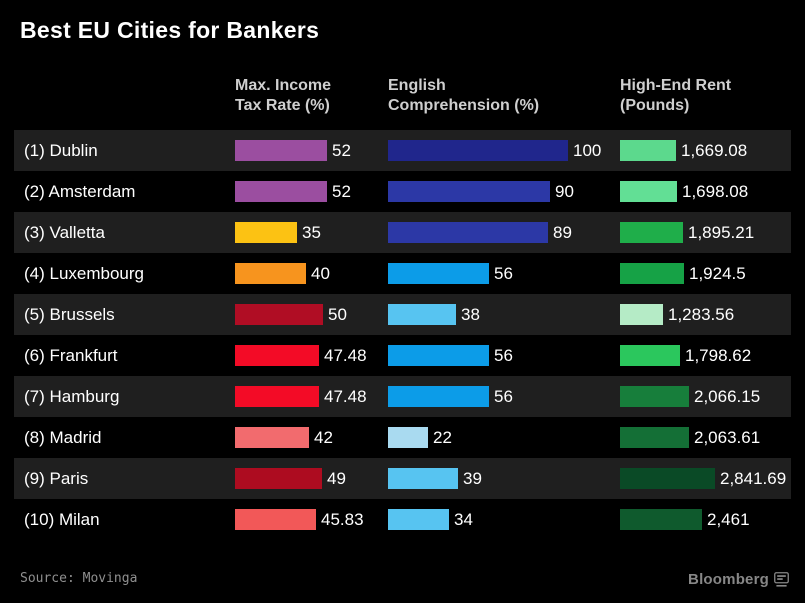  I want to click on rent-value: 2,066.15, so click(727, 396).